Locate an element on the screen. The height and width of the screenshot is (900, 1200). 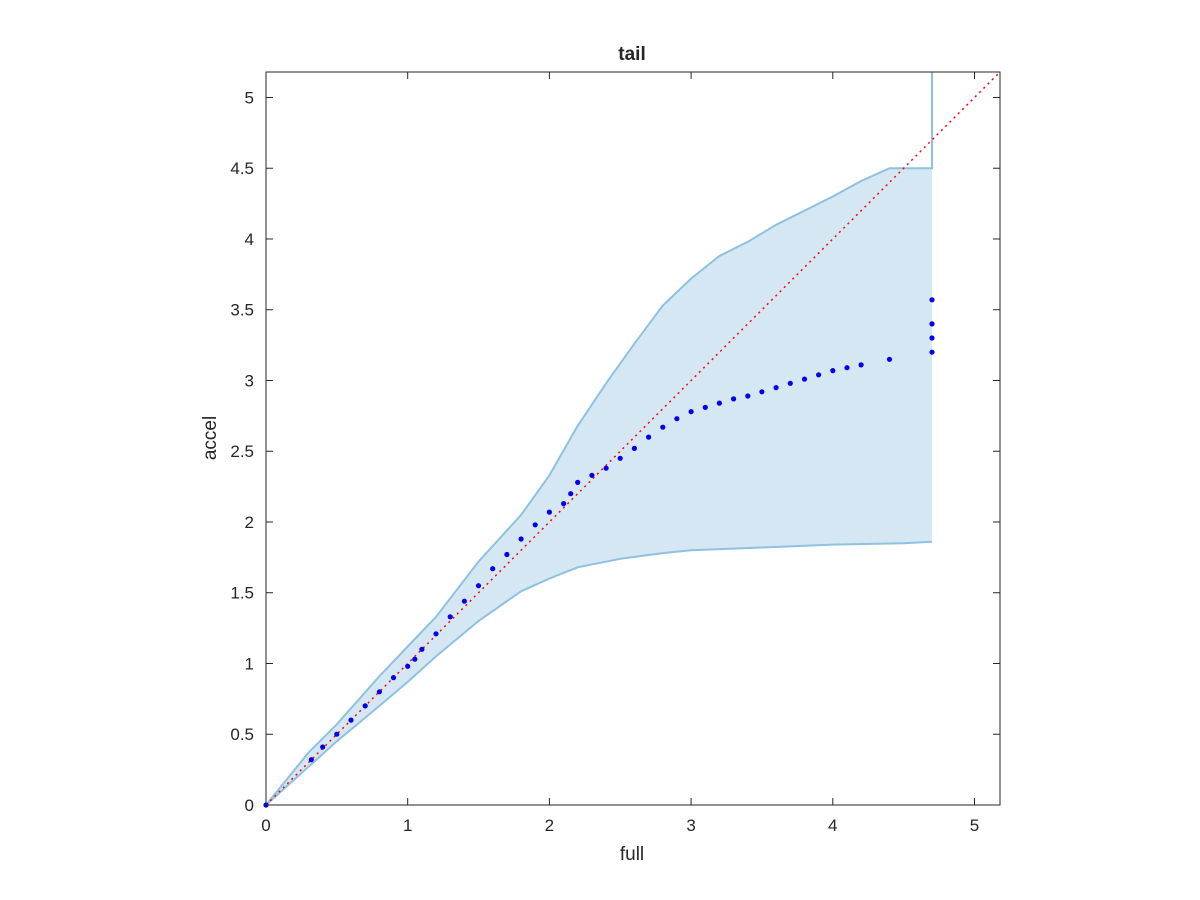
y-tick-label: 1 is located at coordinates (249, 663).